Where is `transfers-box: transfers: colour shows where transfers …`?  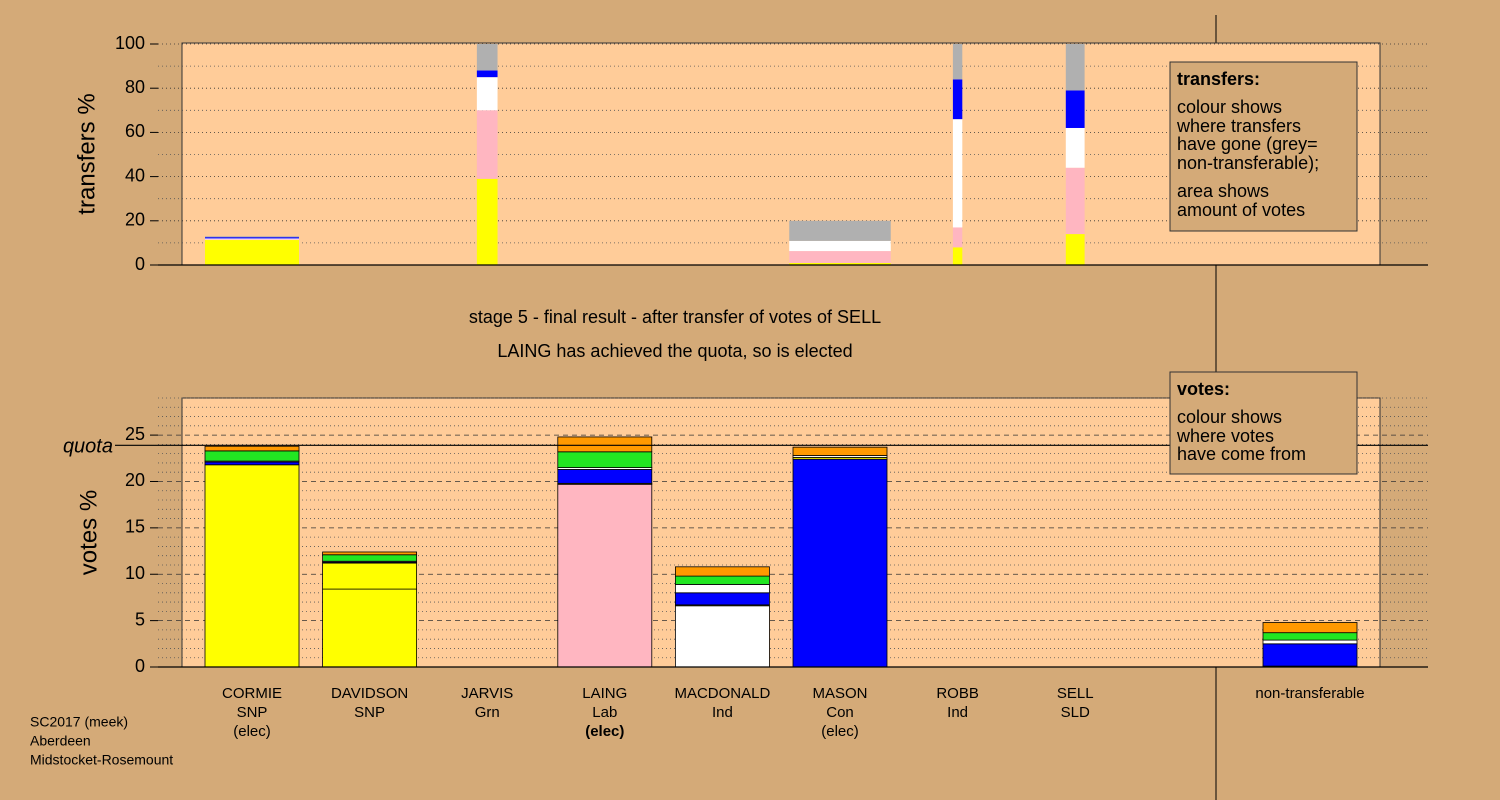 transfers-box: transfers: colour shows where transfers … is located at coordinates (1263, 146).